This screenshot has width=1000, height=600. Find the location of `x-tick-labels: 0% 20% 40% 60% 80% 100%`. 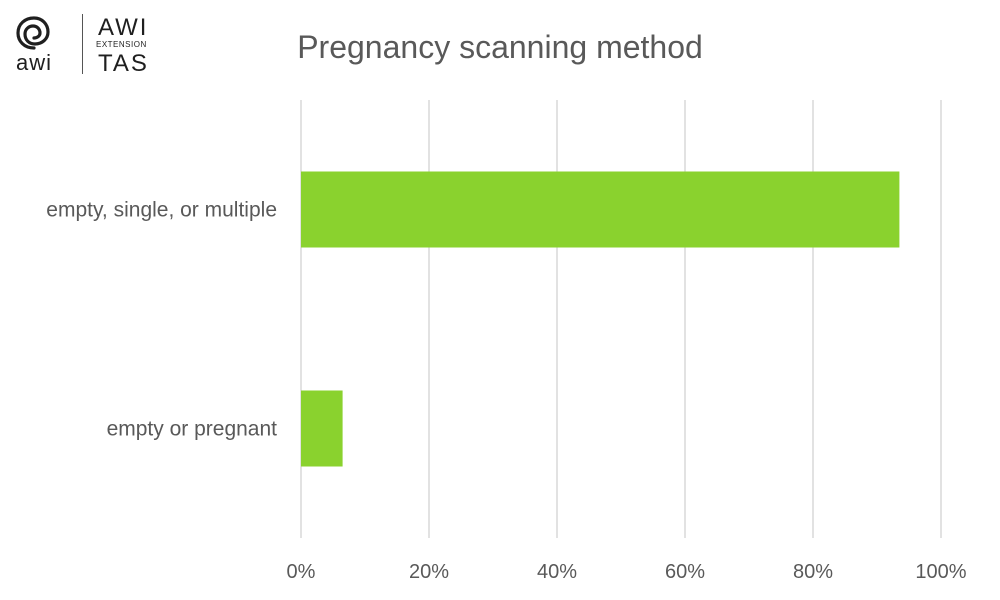

x-tick-labels: 0% 20% 40% 60% 80% 100% is located at coordinates (627, 572).